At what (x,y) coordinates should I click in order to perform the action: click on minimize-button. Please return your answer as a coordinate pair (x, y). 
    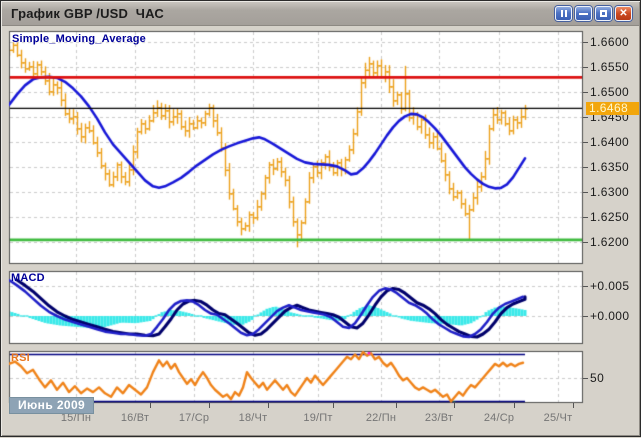
    Looking at the image, I should click on (583, 13).